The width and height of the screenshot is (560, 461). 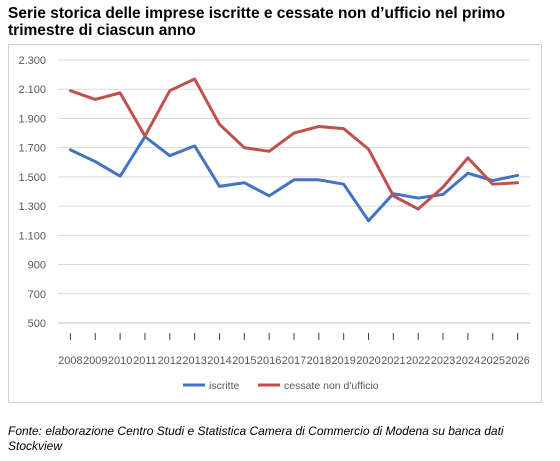 I want to click on y-tick-label: 500, so click(x=37, y=324).